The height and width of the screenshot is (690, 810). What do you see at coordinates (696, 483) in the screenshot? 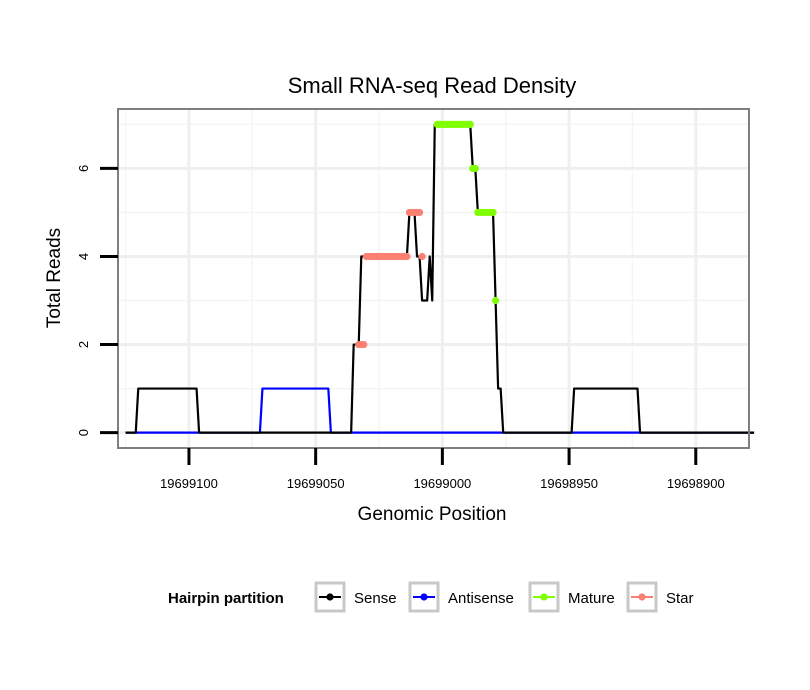
I see `x-tick-label: 19698900` at bounding box center [696, 483].